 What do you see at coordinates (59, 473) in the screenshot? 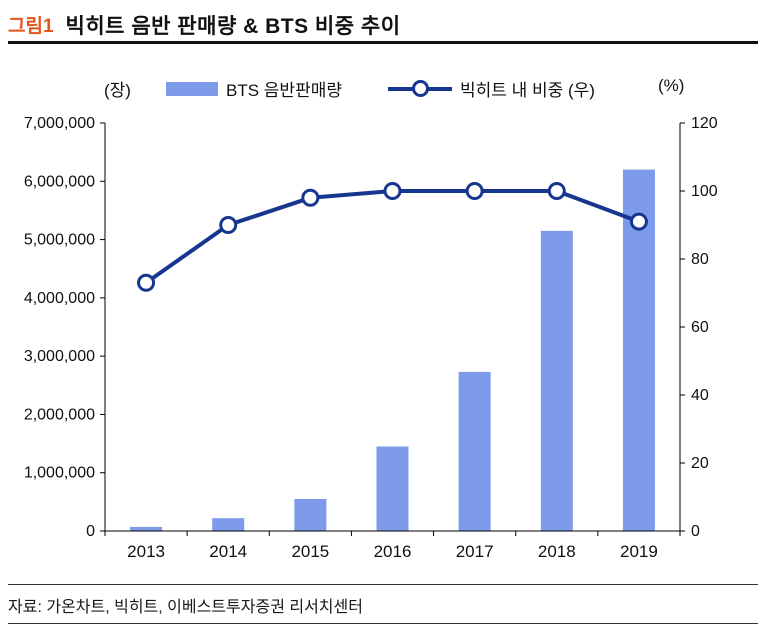
I see `left-axis-tick-label: 1,000,000` at bounding box center [59, 473].